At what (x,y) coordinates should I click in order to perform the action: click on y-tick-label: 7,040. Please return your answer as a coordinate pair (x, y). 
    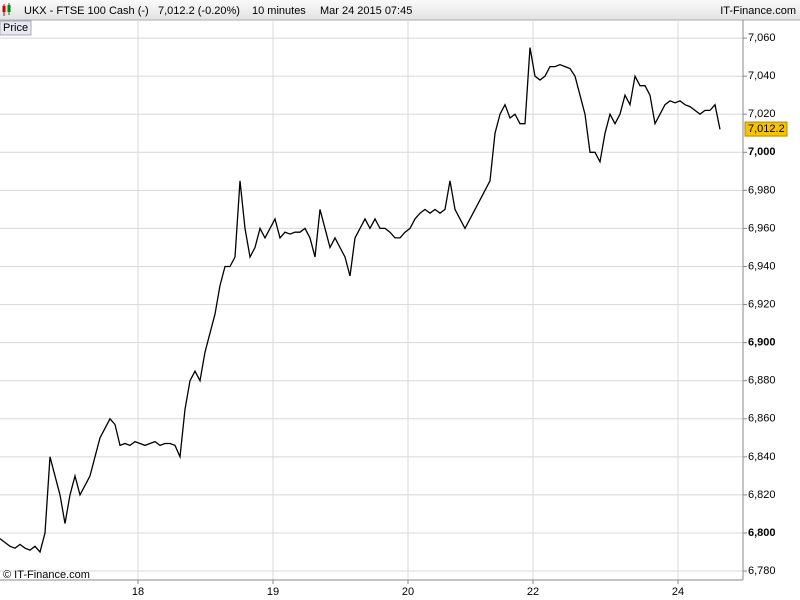
    Looking at the image, I should click on (762, 76).